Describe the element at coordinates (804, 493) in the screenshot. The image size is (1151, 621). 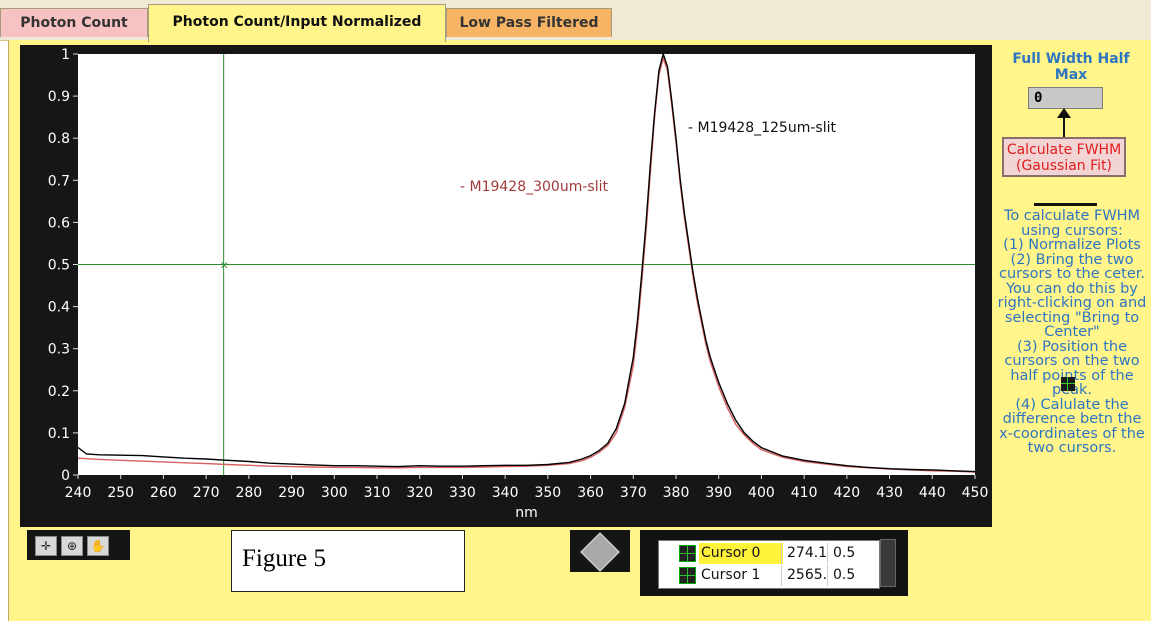
I see `x-tick-label: 410` at that location.